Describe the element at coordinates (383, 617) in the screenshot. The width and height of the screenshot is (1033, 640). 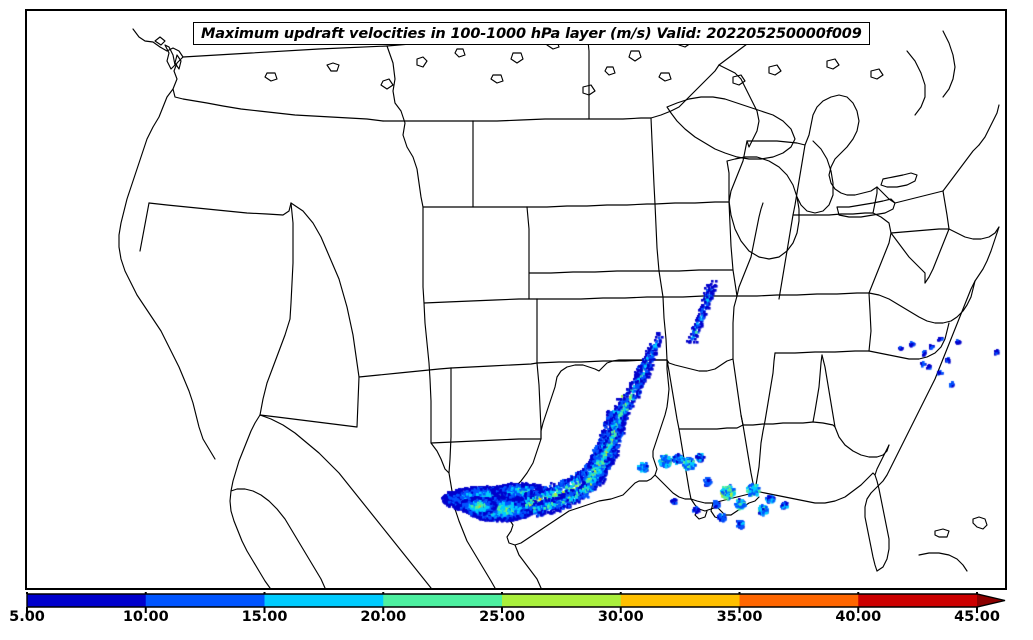
I see `colorbar-tick-label: 20.00` at that location.